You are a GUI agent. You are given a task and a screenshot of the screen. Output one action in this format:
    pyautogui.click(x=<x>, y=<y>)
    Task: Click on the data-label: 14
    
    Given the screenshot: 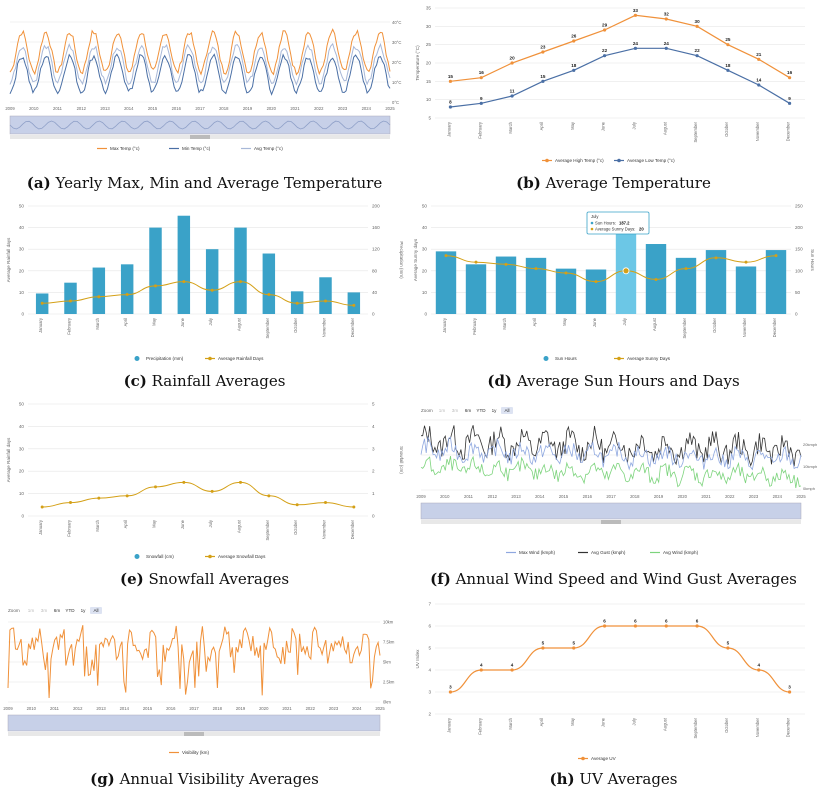 What is the action you would take?
    pyautogui.click(x=759, y=80)
    